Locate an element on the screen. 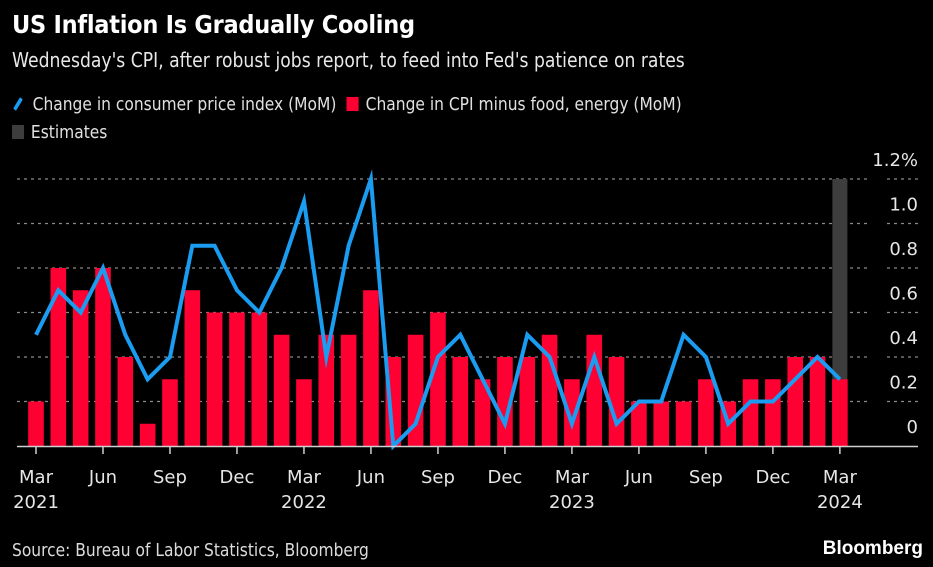 This screenshot has height=567, width=933. x-tick-year-label: 2022 is located at coordinates (304, 502).